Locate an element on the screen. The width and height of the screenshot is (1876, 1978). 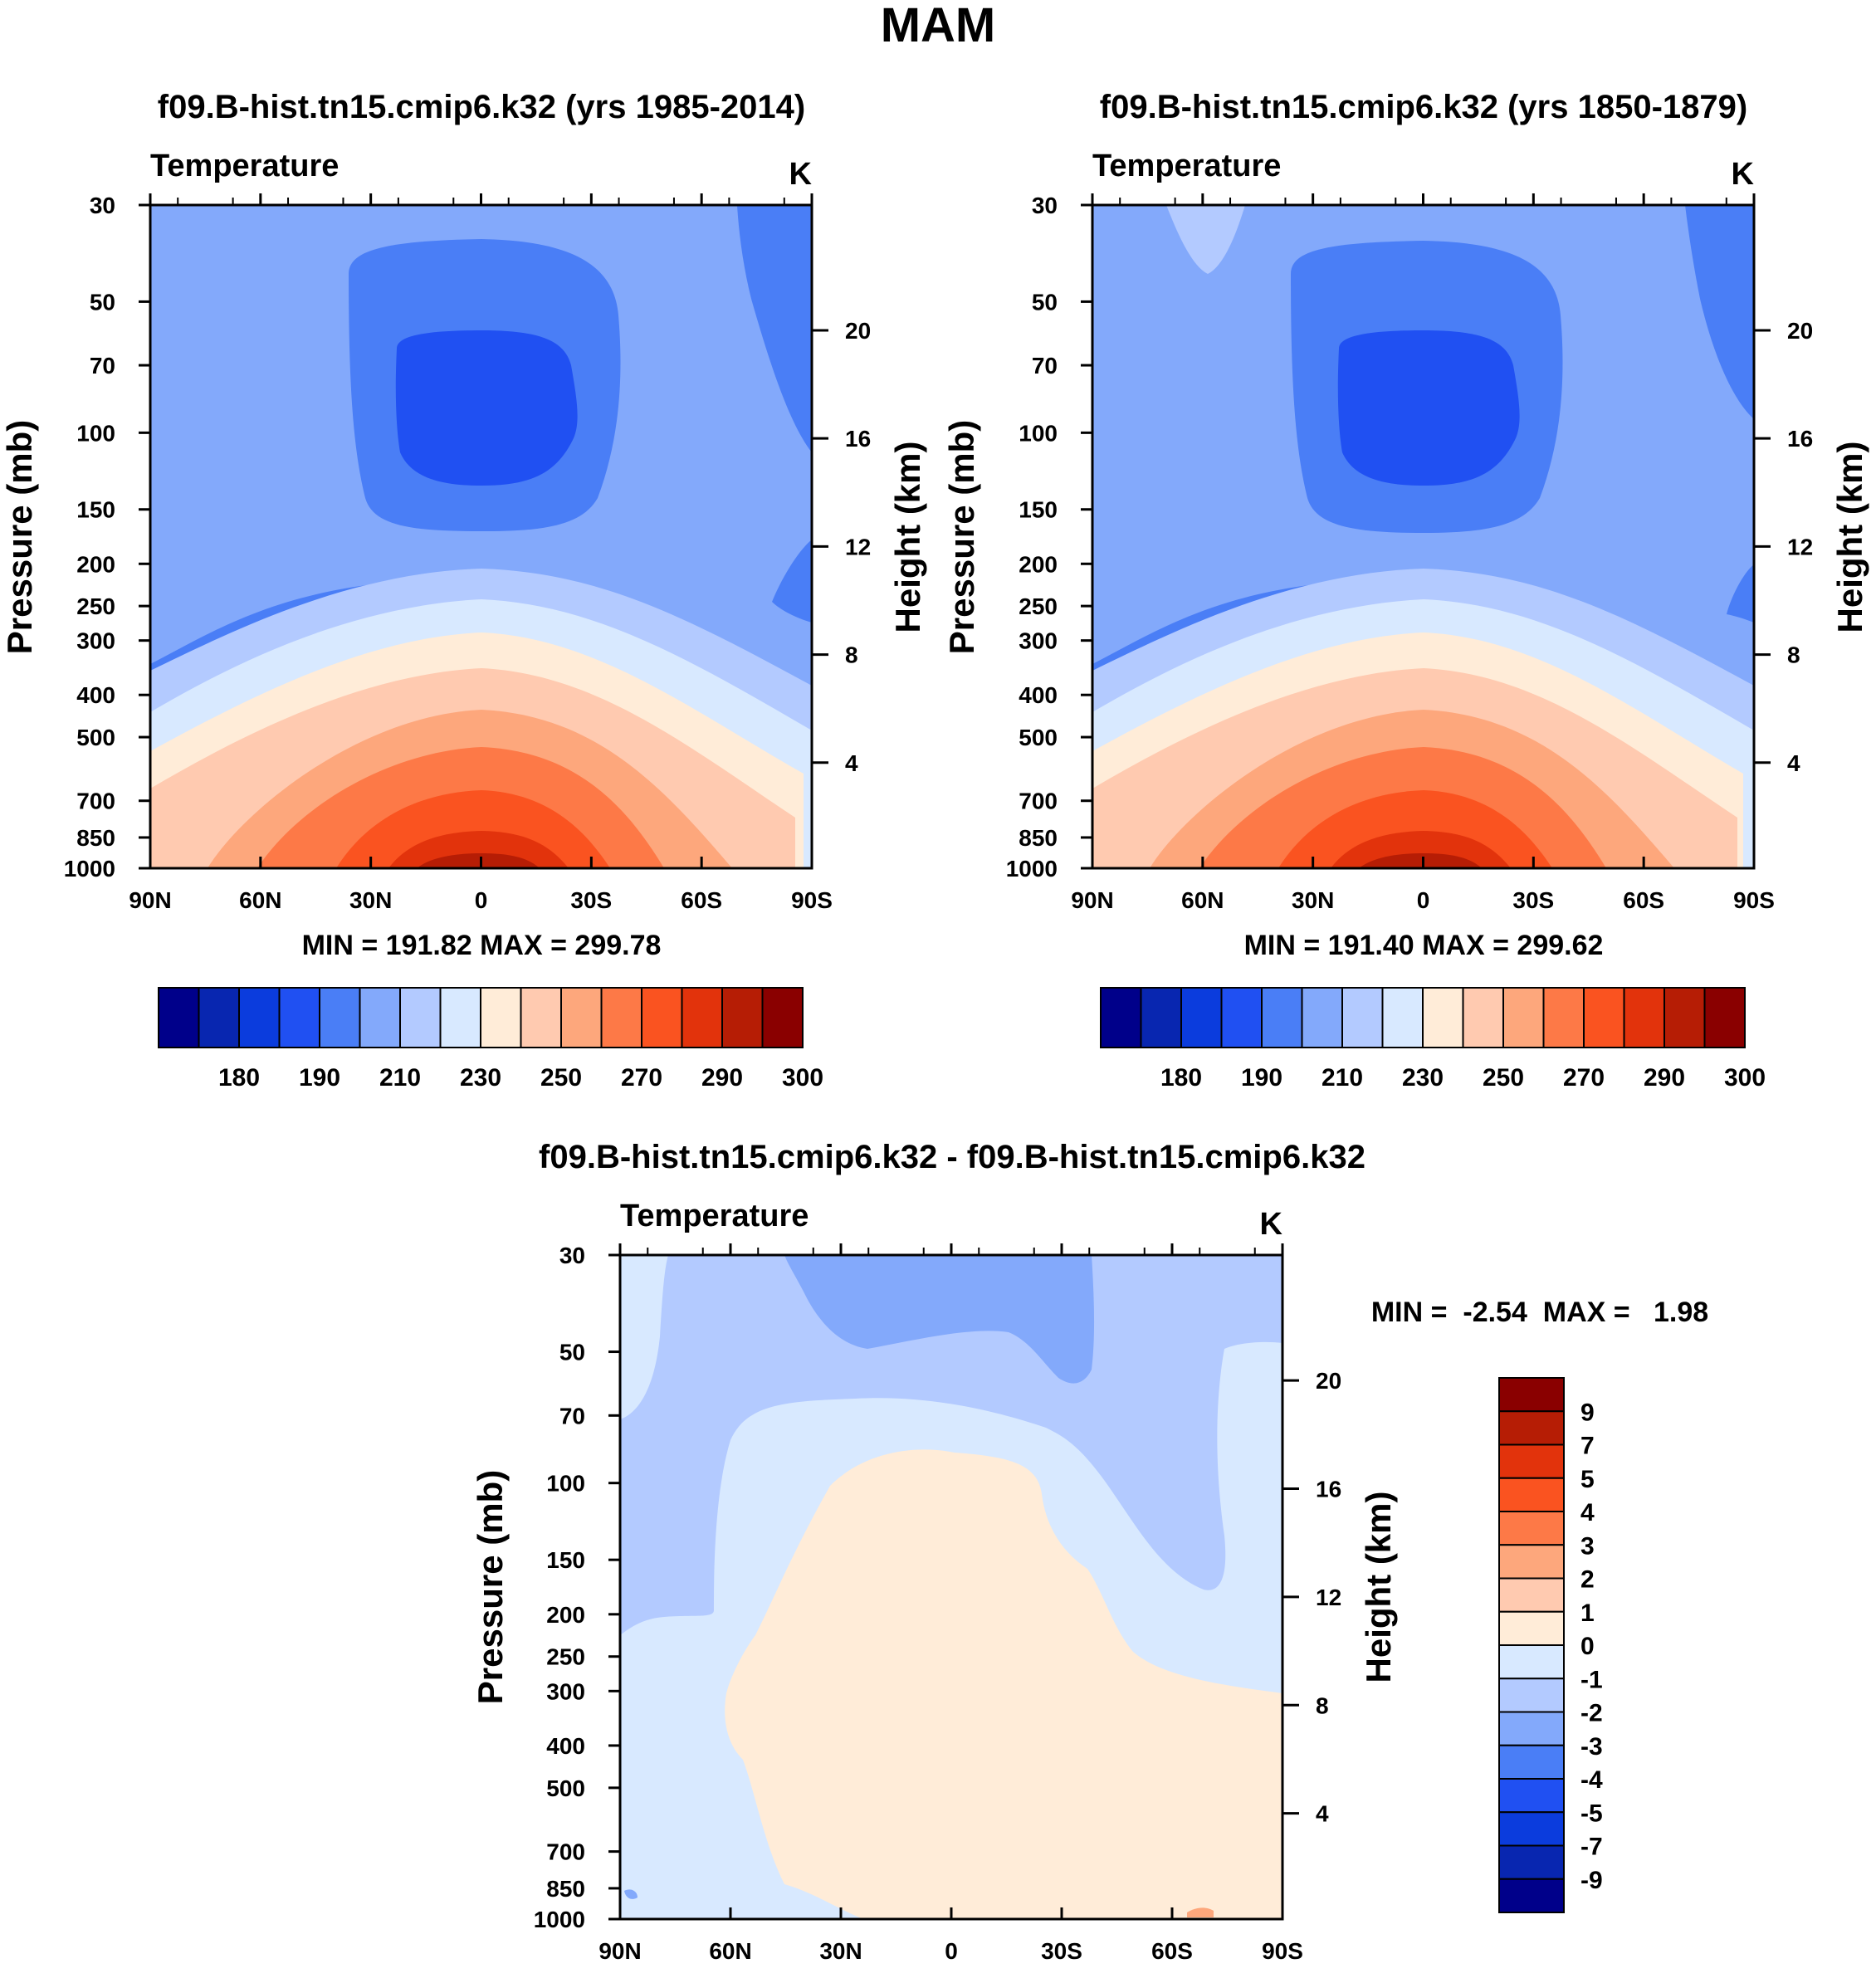
panel-3-ylabel: Pressure (mb) is located at coordinates (491, 1587).